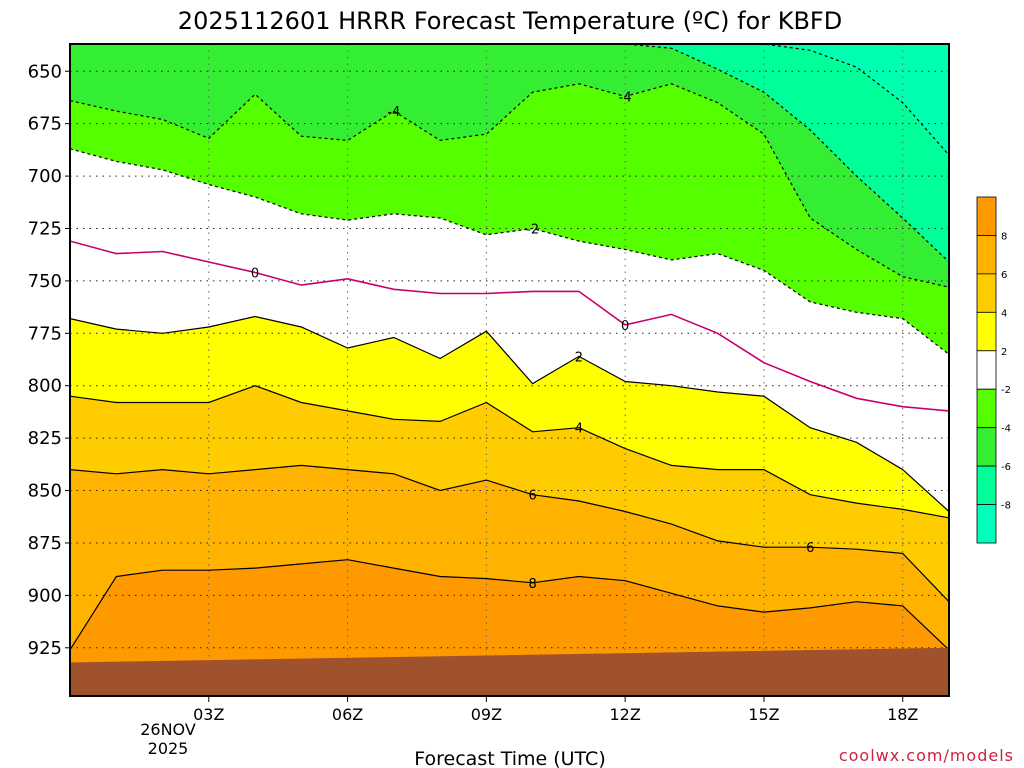 The image size is (1024, 768). I want to click on x-tick-label: 09Z, so click(486, 714).